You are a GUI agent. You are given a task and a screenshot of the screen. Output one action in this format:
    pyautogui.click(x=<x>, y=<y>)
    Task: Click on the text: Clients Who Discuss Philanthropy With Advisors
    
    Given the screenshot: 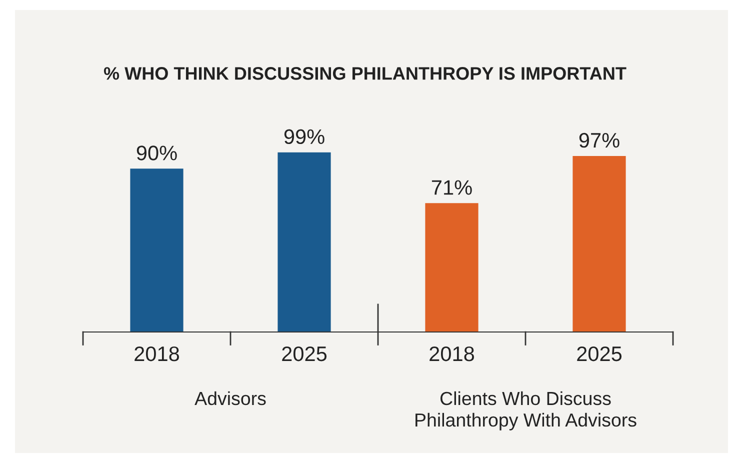 What is the action you would take?
    pyautogui.click(x=526, y=410)
    